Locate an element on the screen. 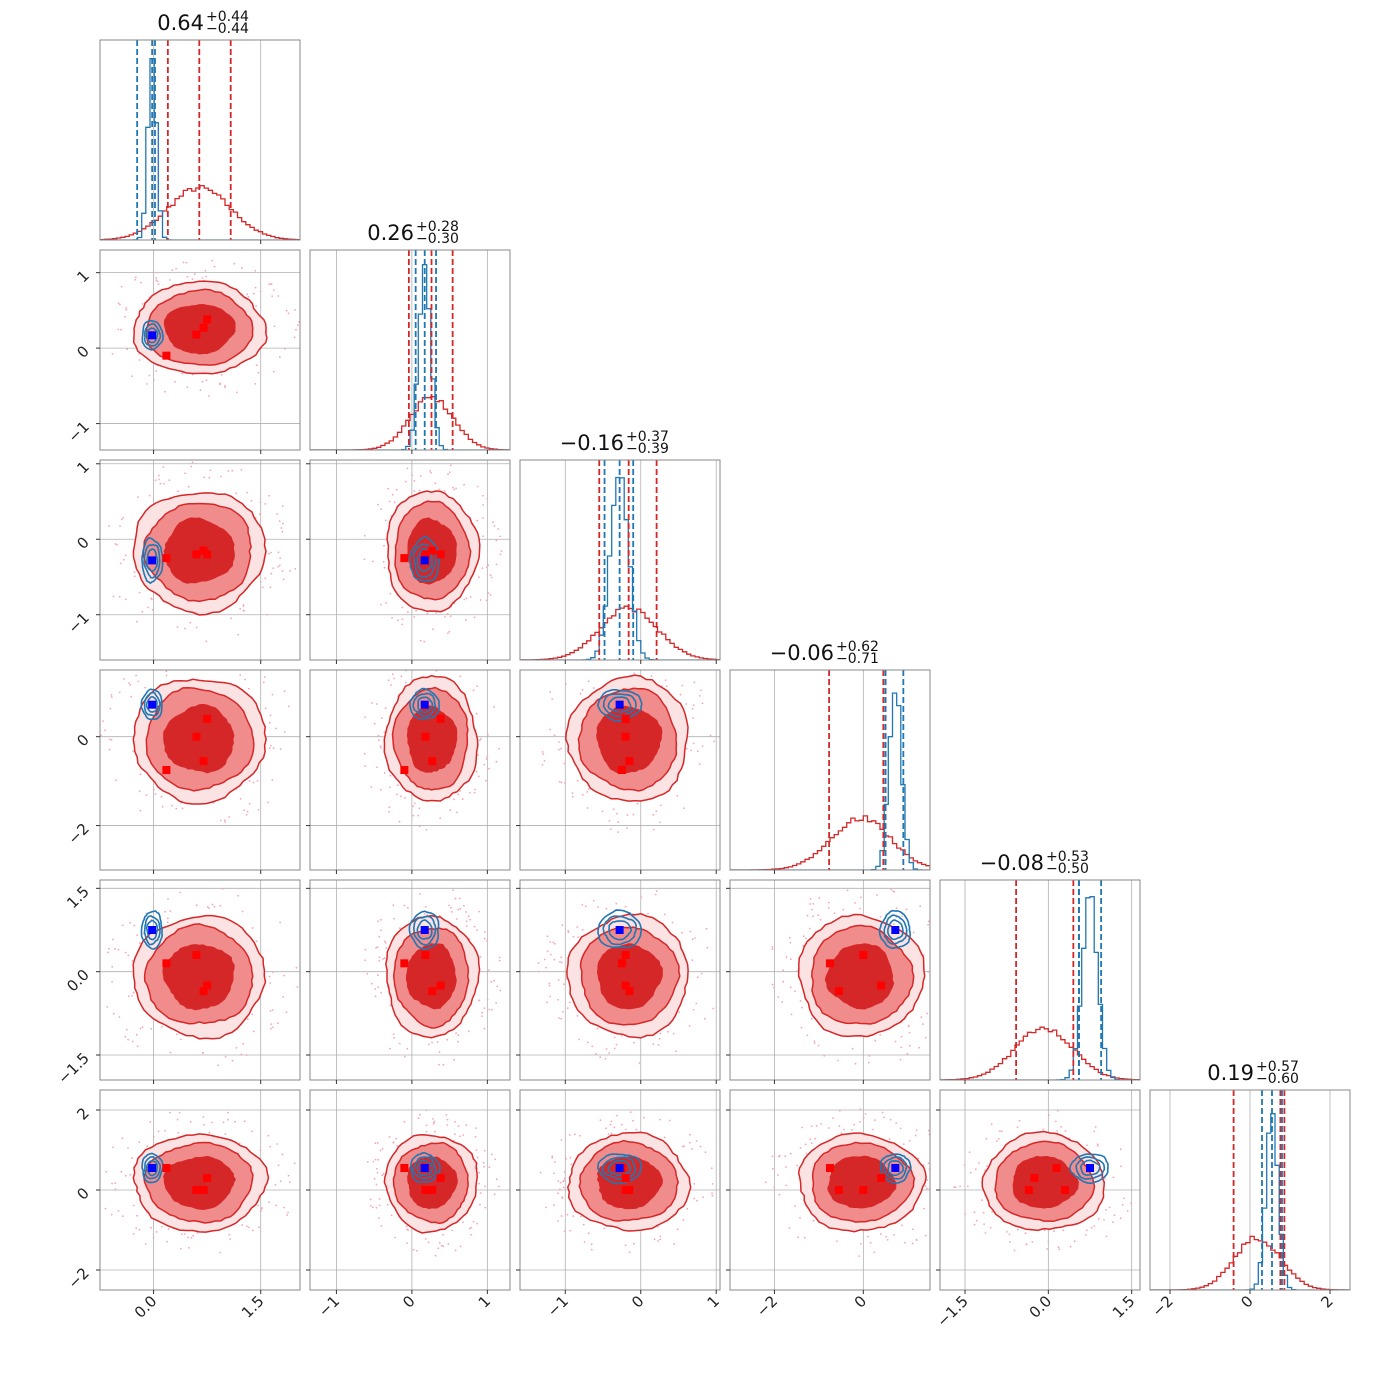 The image size is (1390, 1390). panel-title-4: −0.08 +0.53−0.50 is located at coordinates (1034, 863).